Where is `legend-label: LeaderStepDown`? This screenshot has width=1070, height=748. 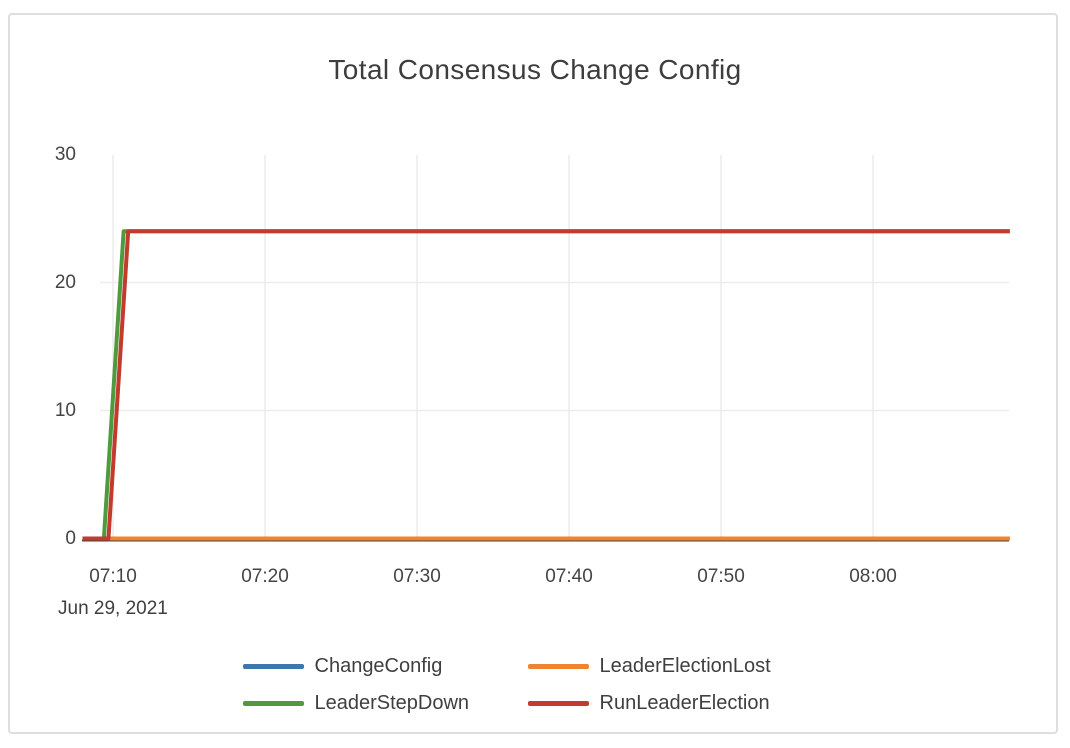
legend-label: LeaderStepDown is located at coordinates (392, 703).